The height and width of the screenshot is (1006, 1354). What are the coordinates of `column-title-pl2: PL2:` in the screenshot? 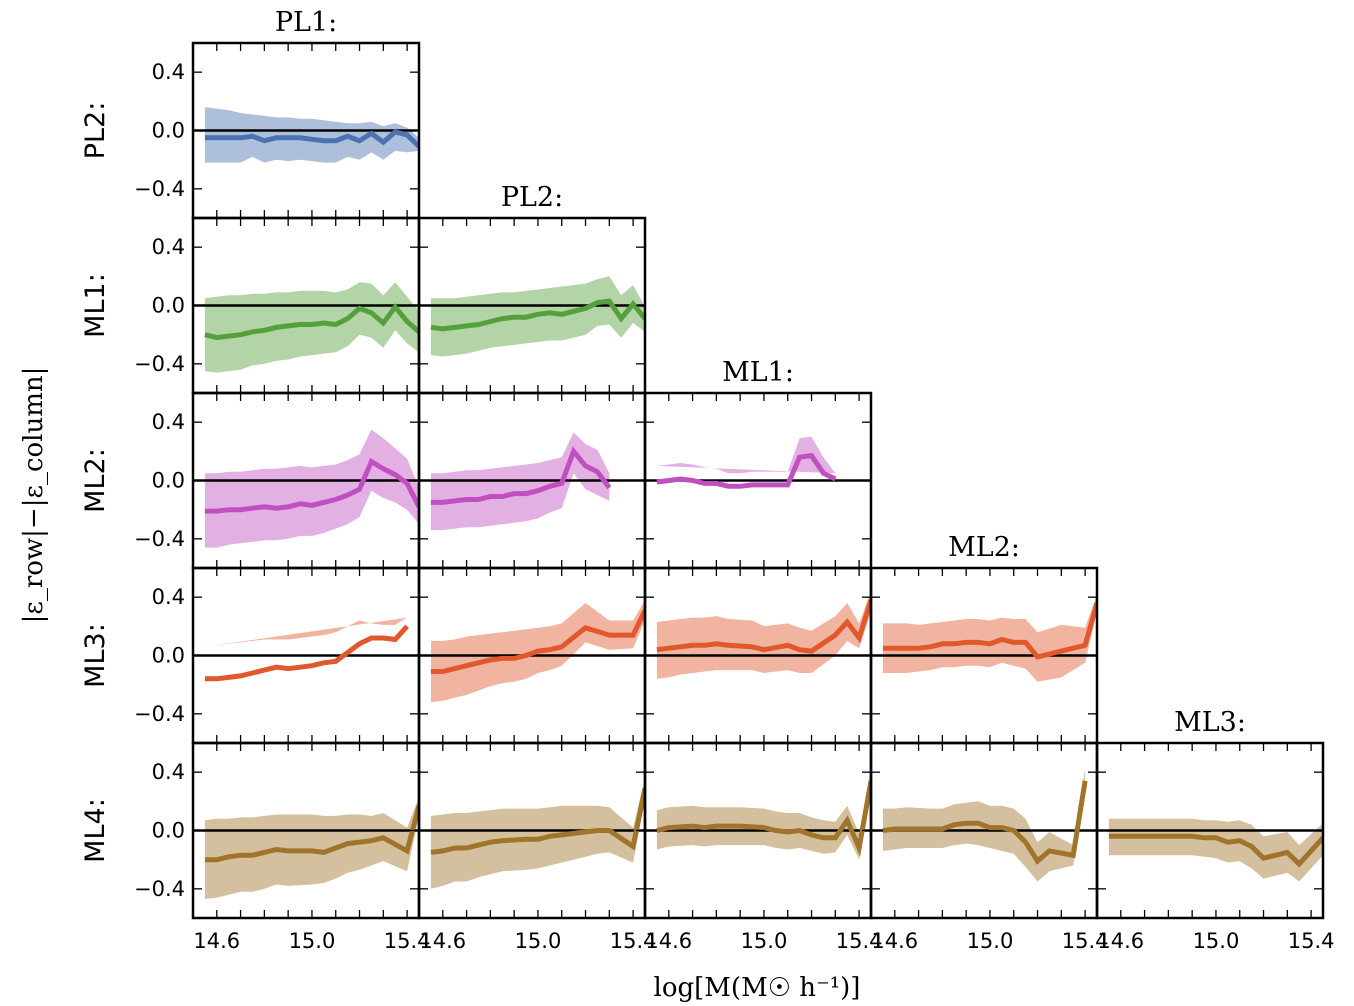 It's located at (532, 197).